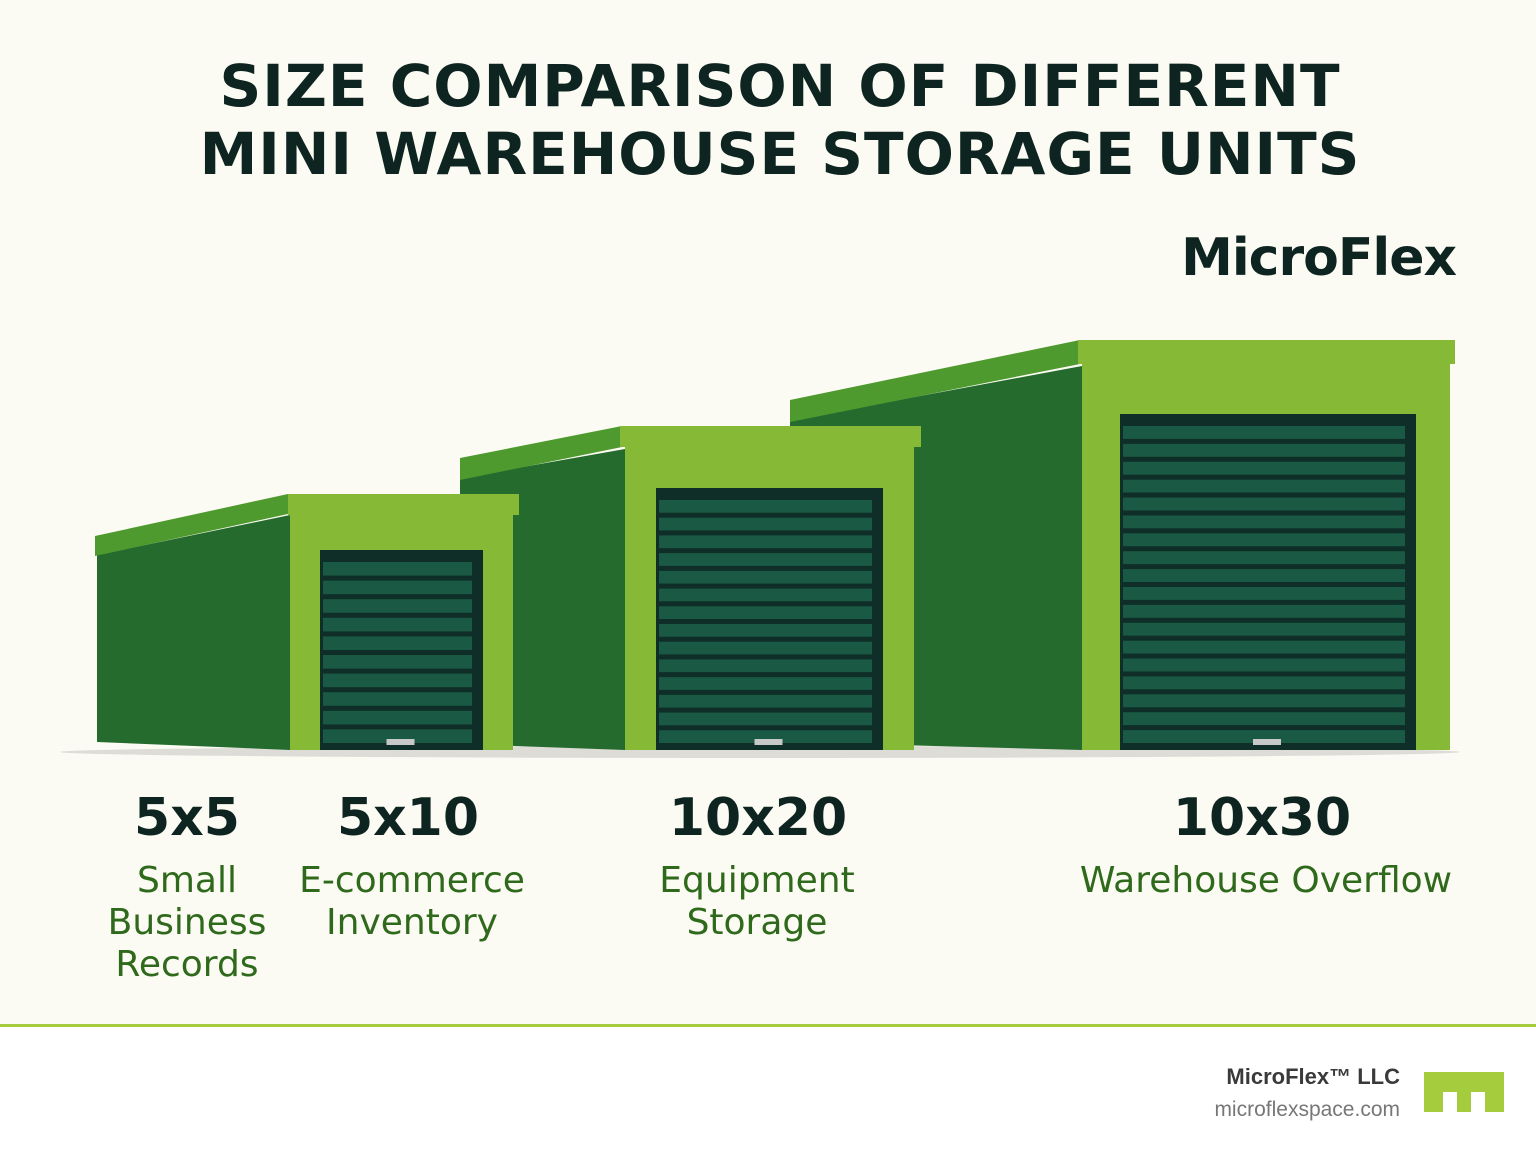  I want to click on use-line: Warehouse Overflow, so click(1266, 880).